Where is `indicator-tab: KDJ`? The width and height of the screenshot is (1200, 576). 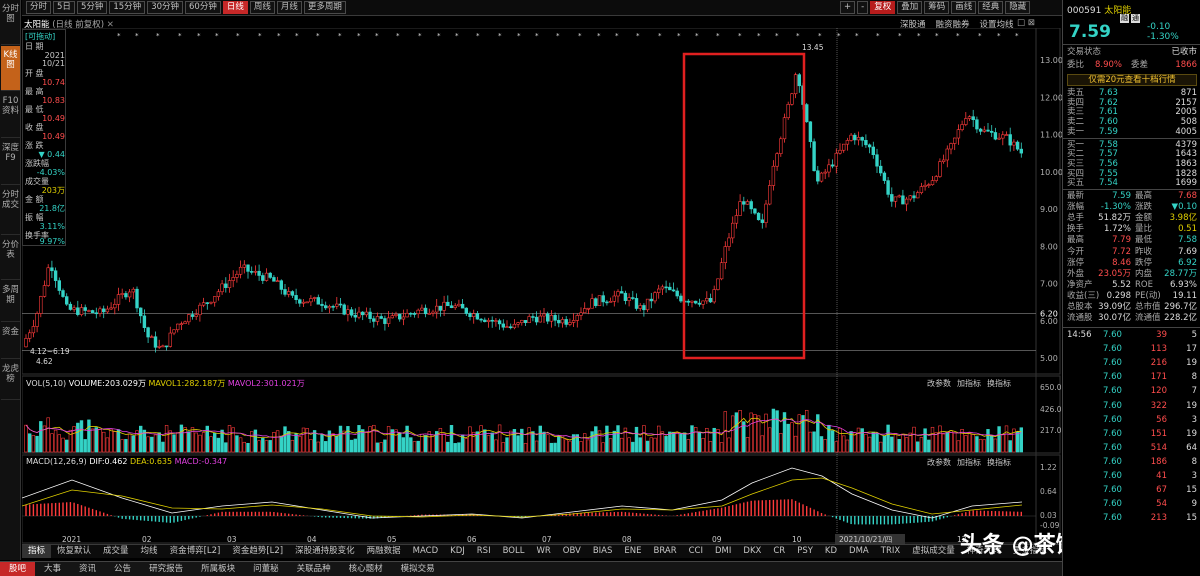 indicator-tab: KDJ is located at coordinates (457, 551).